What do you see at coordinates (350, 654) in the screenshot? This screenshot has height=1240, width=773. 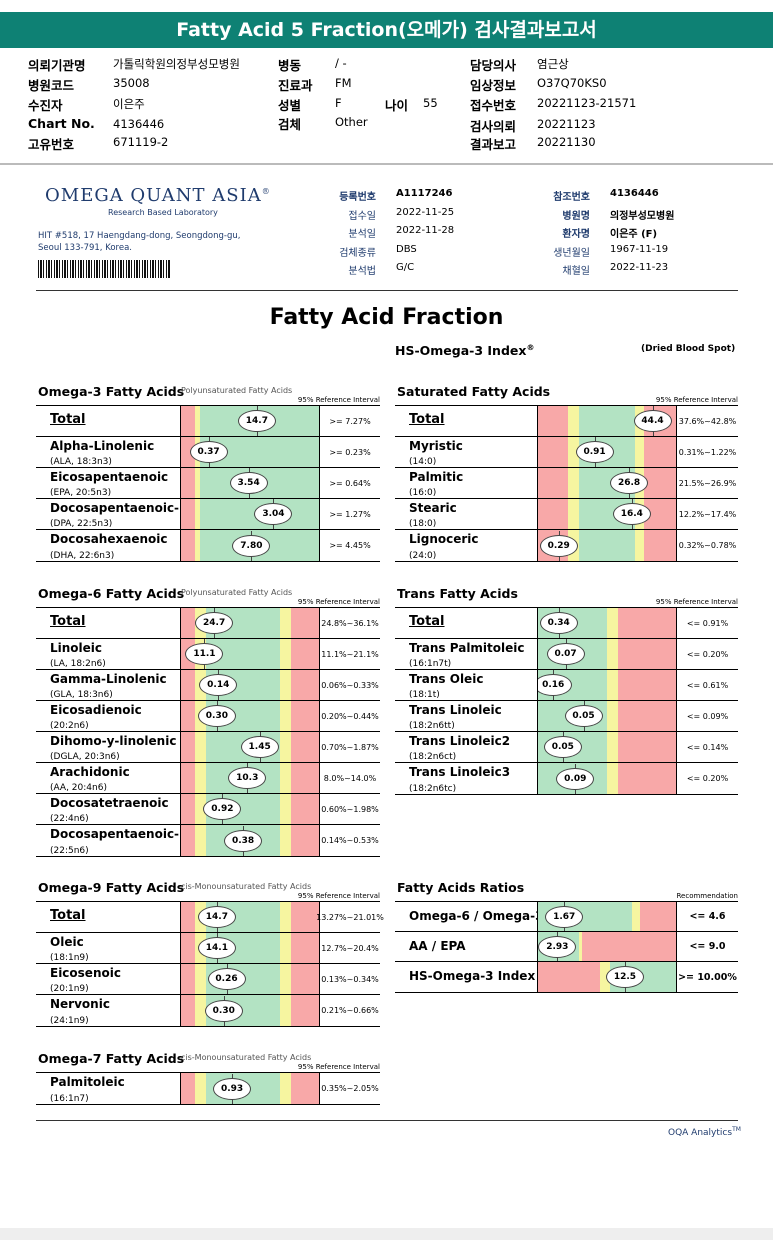 I see `reference-value: 11.1%~21.1%` at bounding box center [350, 654].